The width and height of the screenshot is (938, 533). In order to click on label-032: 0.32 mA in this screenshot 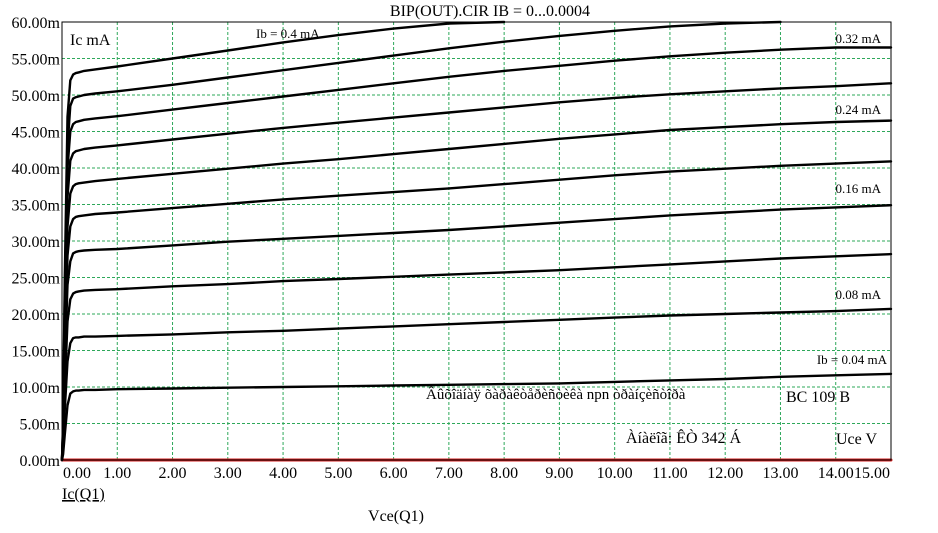, I will do `click(859, 38)`.